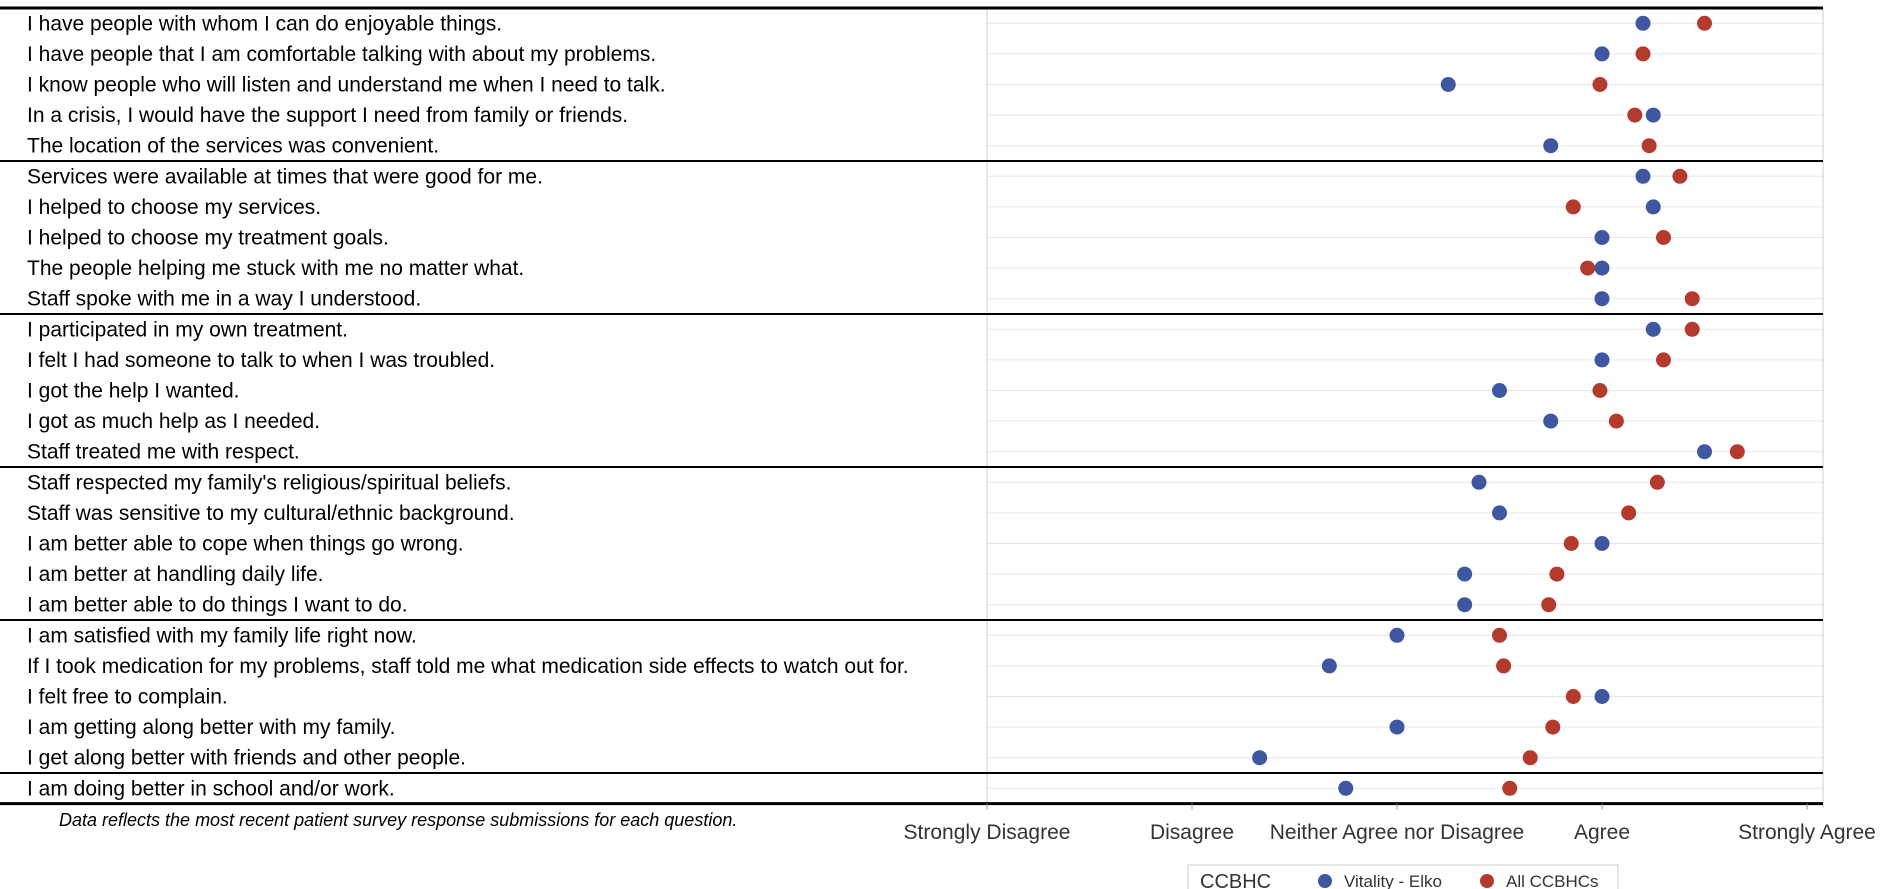  Describe the element at coordinates (1552, 880) in the screenshot. I see `legend-label-all-ccbhcs: All CCBHCs` at that location.